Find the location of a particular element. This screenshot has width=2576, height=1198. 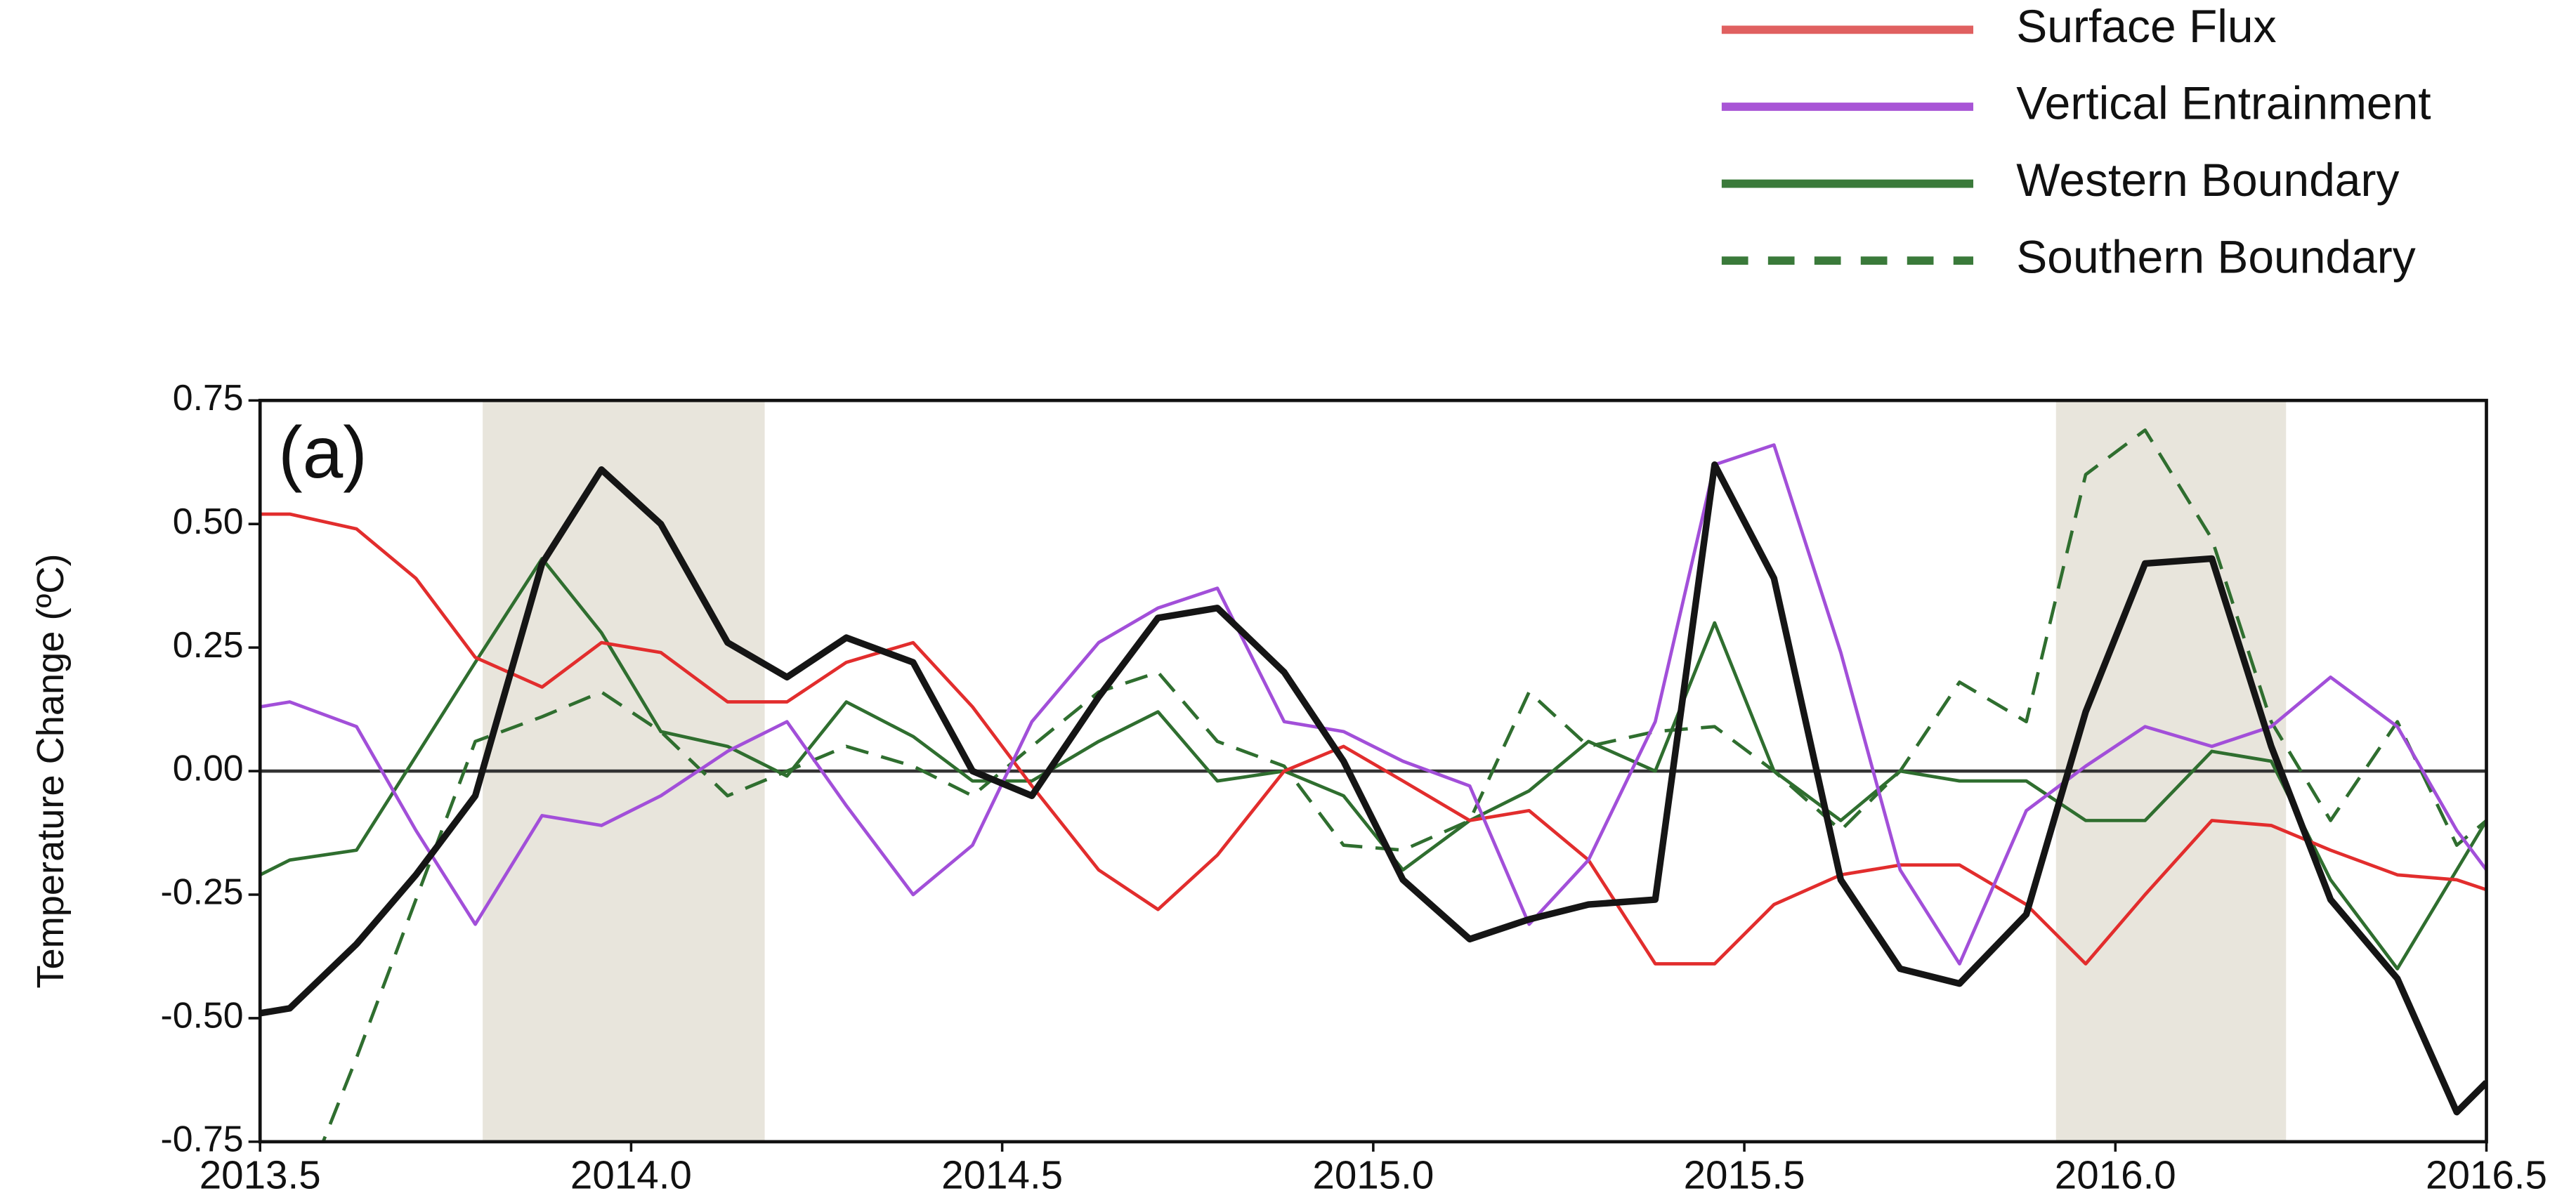

y-tick-label: 0.25 is located at coordinates (209, 645).